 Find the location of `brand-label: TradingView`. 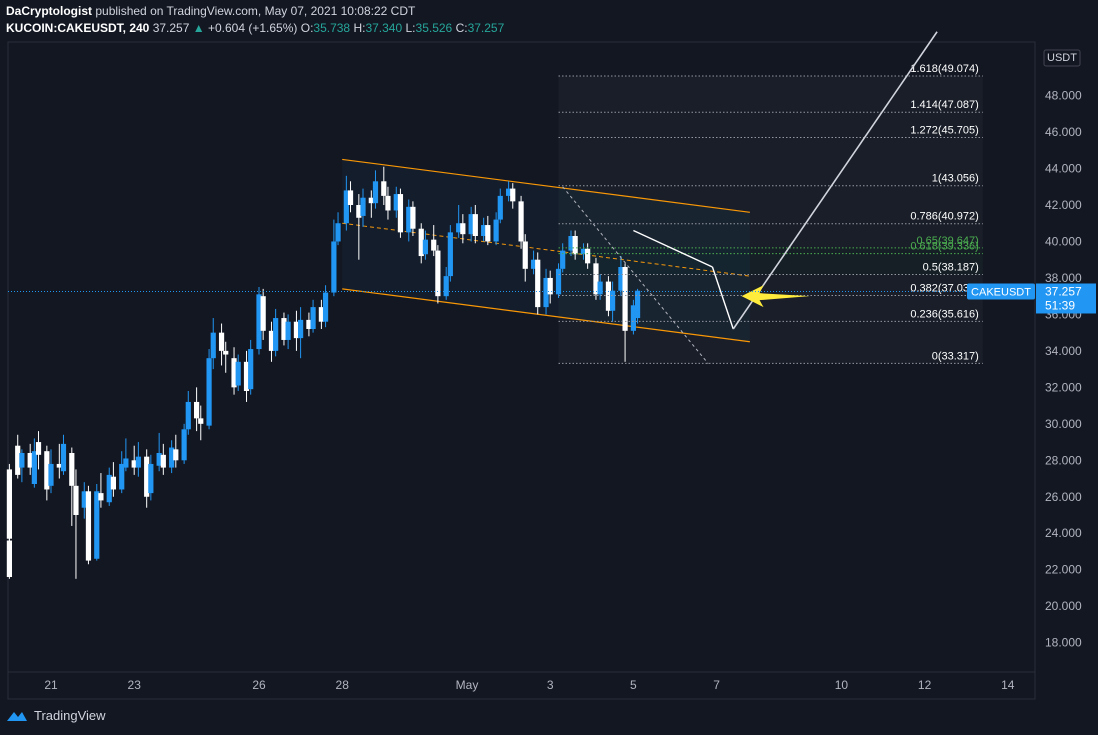

brand-label: TradingView is located at coordinates (70, 715).